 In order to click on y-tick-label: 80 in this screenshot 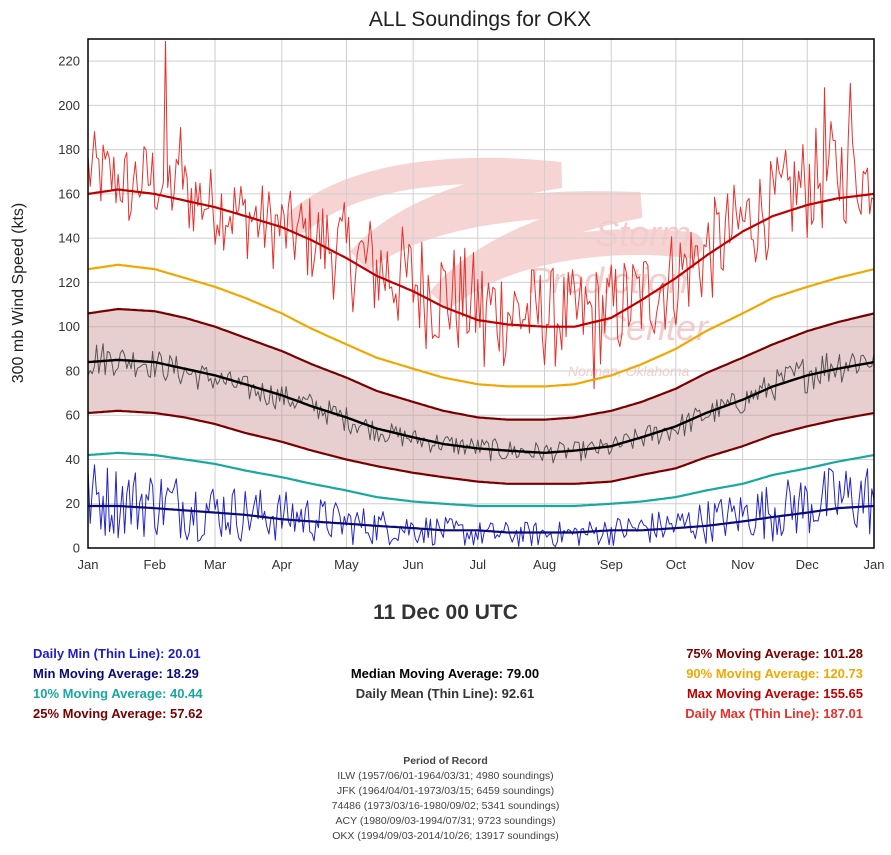, I will do `click(73, 370)`.